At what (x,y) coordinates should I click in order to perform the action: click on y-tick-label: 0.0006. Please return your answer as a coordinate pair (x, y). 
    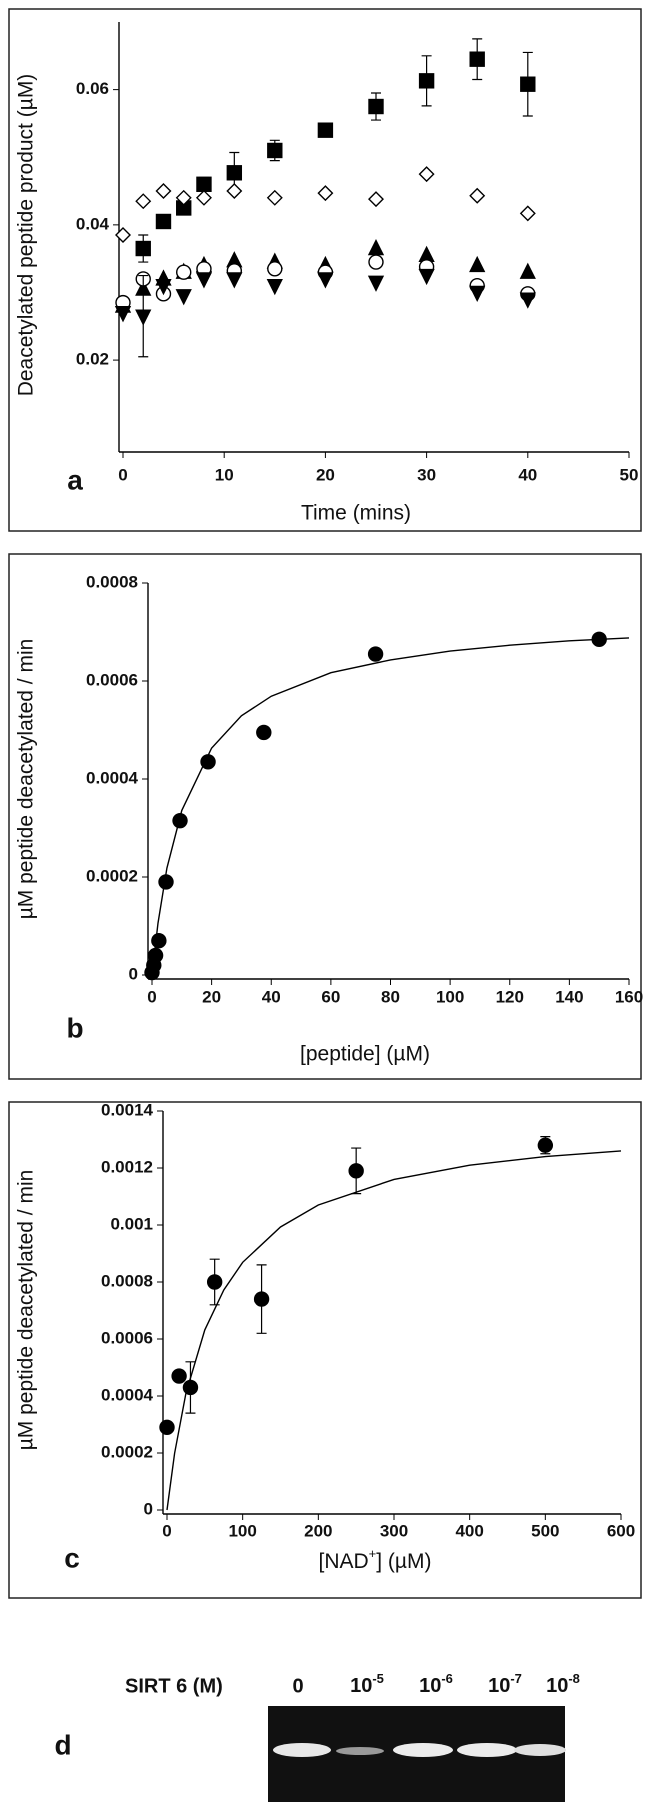
    Looking at the image, I should click on (127, 1337).